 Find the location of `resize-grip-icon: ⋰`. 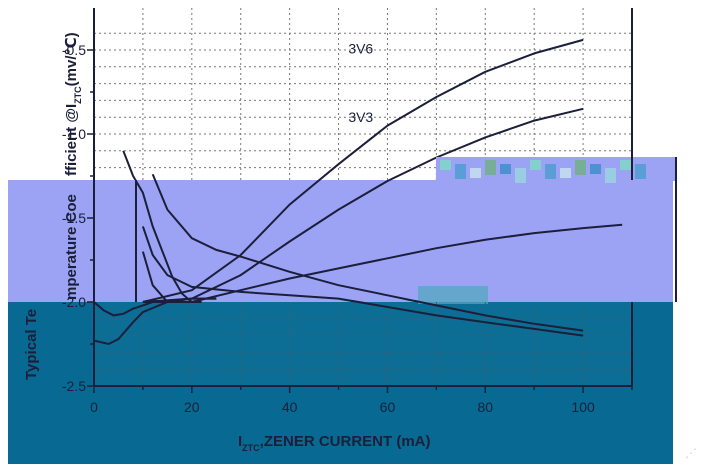

resize-grip-icon: ⋰ is located at coordinates (691, 453).